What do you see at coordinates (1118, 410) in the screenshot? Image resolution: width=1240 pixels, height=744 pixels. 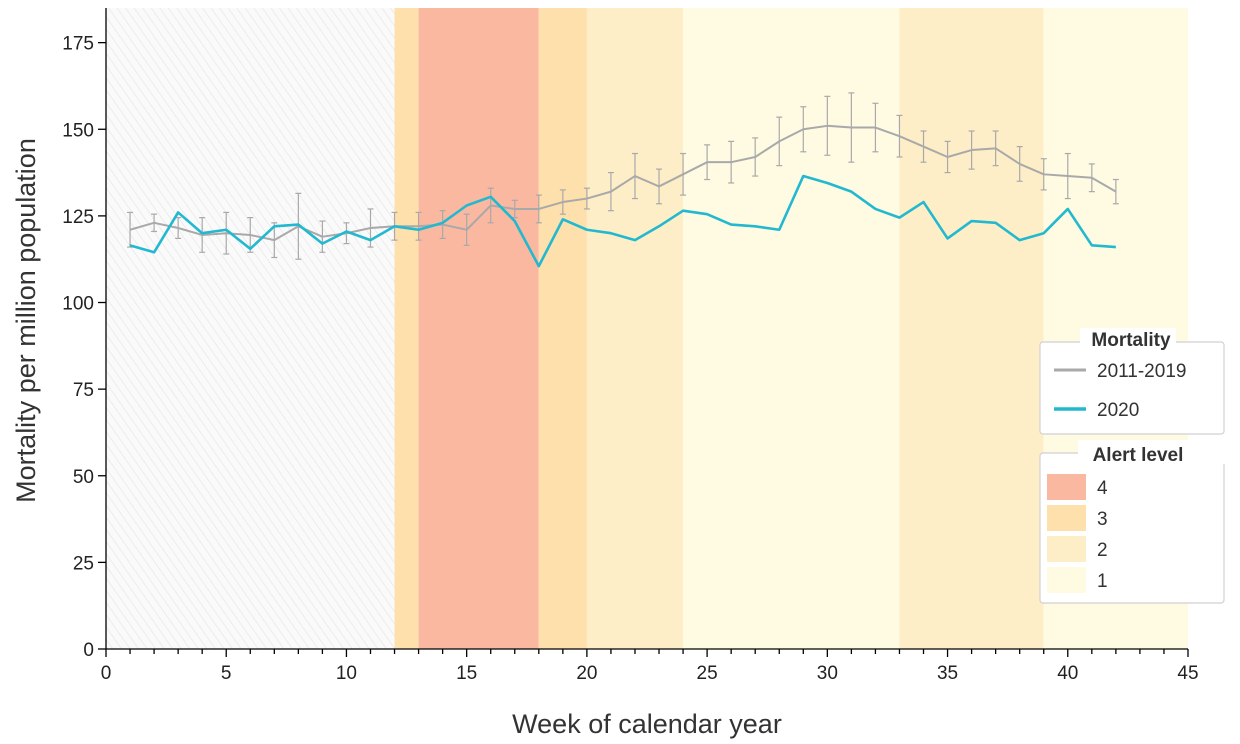 I see `legend-label-2020: 2020` at bounding box center [1118, 410].